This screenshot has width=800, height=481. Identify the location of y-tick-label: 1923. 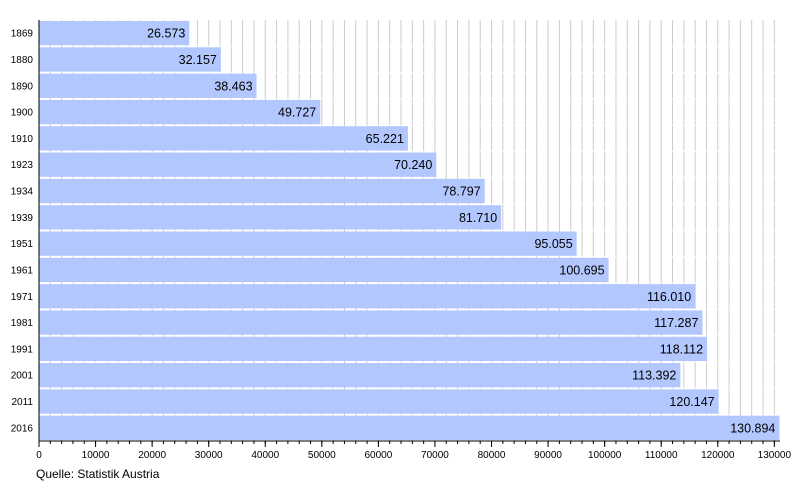
(22, 165).